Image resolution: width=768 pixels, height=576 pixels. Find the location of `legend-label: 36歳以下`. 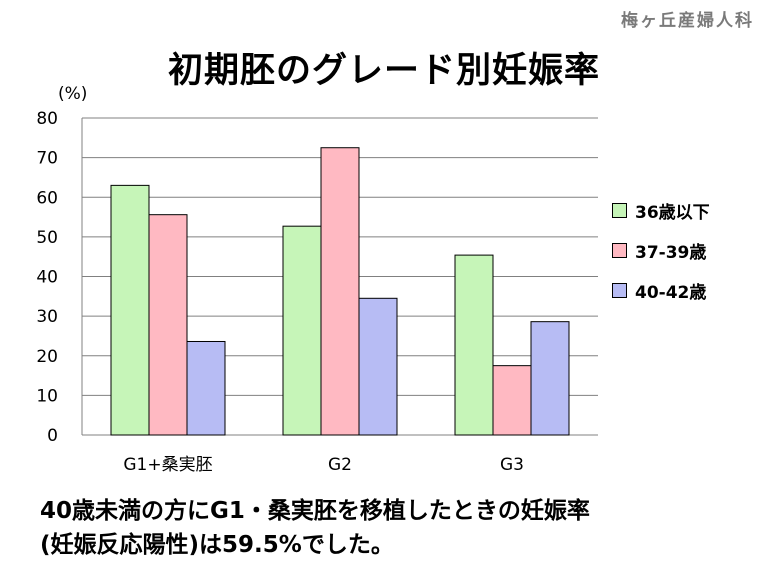

legend-label: 36歳以下 is located at coordinates (672, 212).